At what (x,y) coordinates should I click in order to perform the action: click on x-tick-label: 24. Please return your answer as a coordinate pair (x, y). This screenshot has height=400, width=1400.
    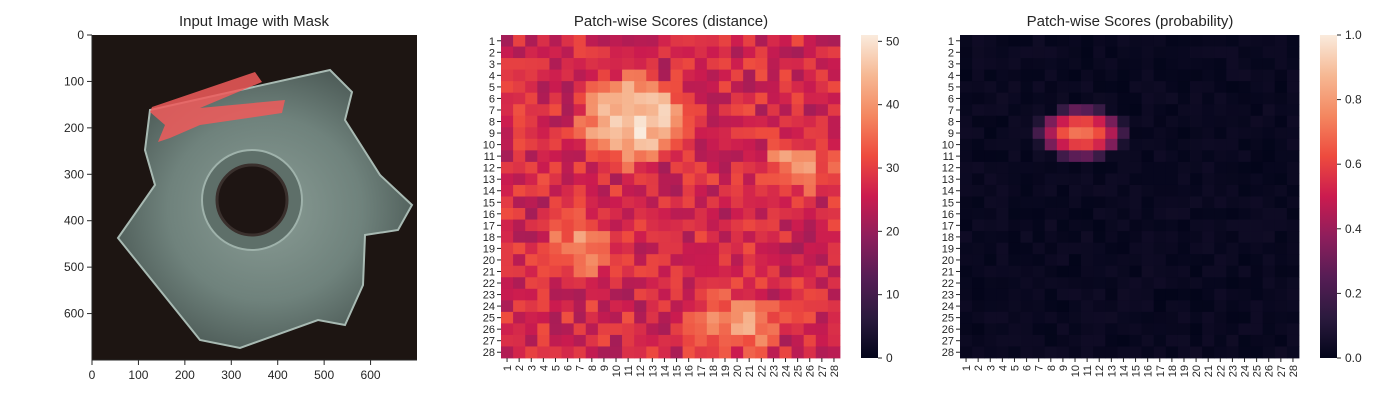
    Looking at the image, I should click on (787, 371).